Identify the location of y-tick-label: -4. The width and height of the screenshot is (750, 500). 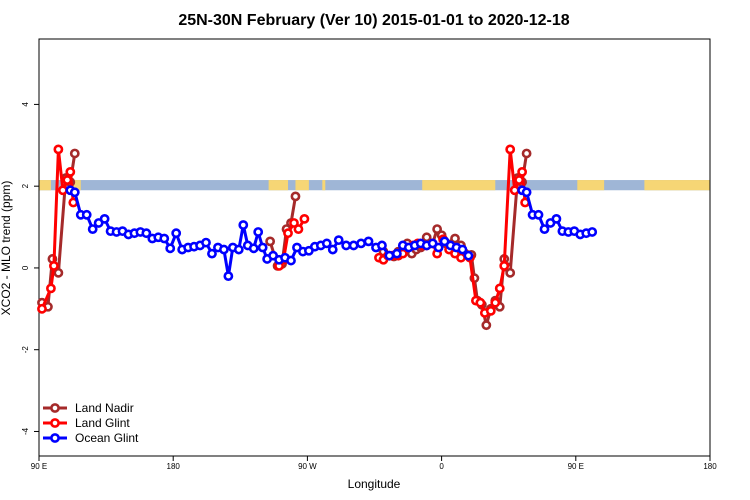
(25, 431).